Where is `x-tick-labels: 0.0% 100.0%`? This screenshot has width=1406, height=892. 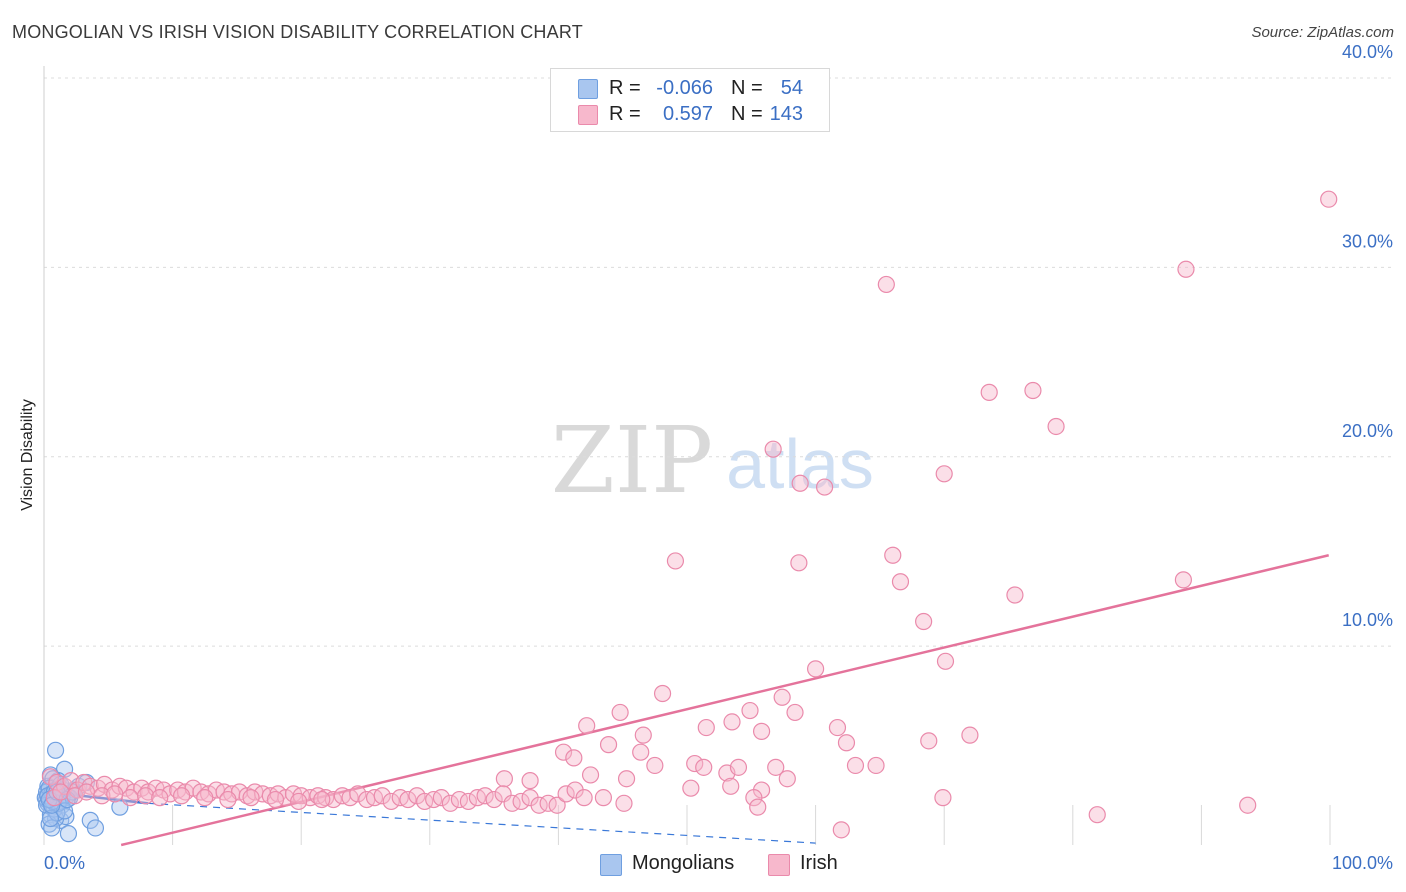 x-tick-labels: 0.0% 100.0% is located at coordinates (718, 863).